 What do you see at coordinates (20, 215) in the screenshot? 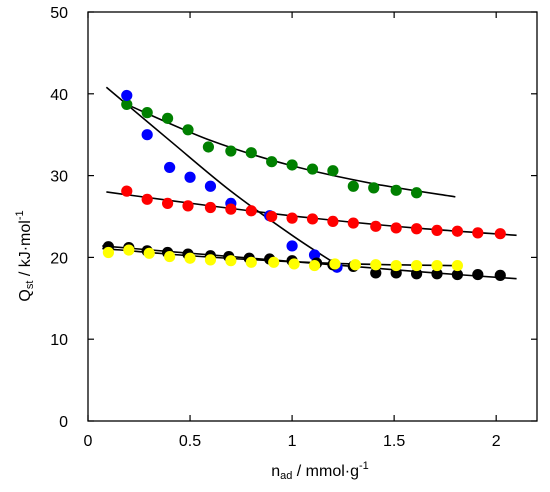
I see `y-axis-title-sup: -1` at bounding box center [20, 215].